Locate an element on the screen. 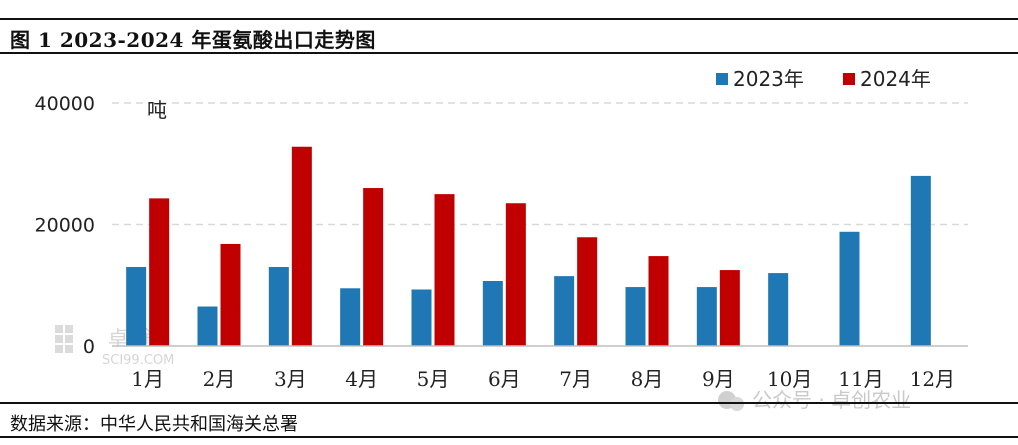 This screenshot has width=1018, height=445. watermark-right: 公众号 · 卓创农业 is located at coordinates (814, 400).